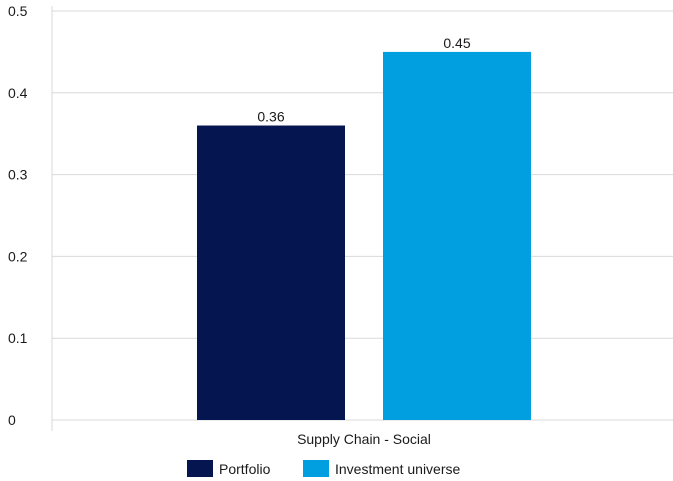 The image size is (673, 481). What do you see at coordinates (456, 43) in the screenshot?
I see `data-label: 0.45` at bounding box center [456, 43].